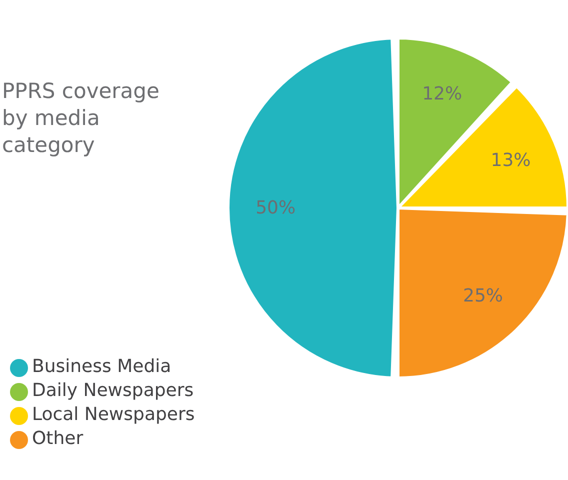  Describe the element at coordinates (483, 296) in the screenshot. I see `data-label: 25%` at that location.